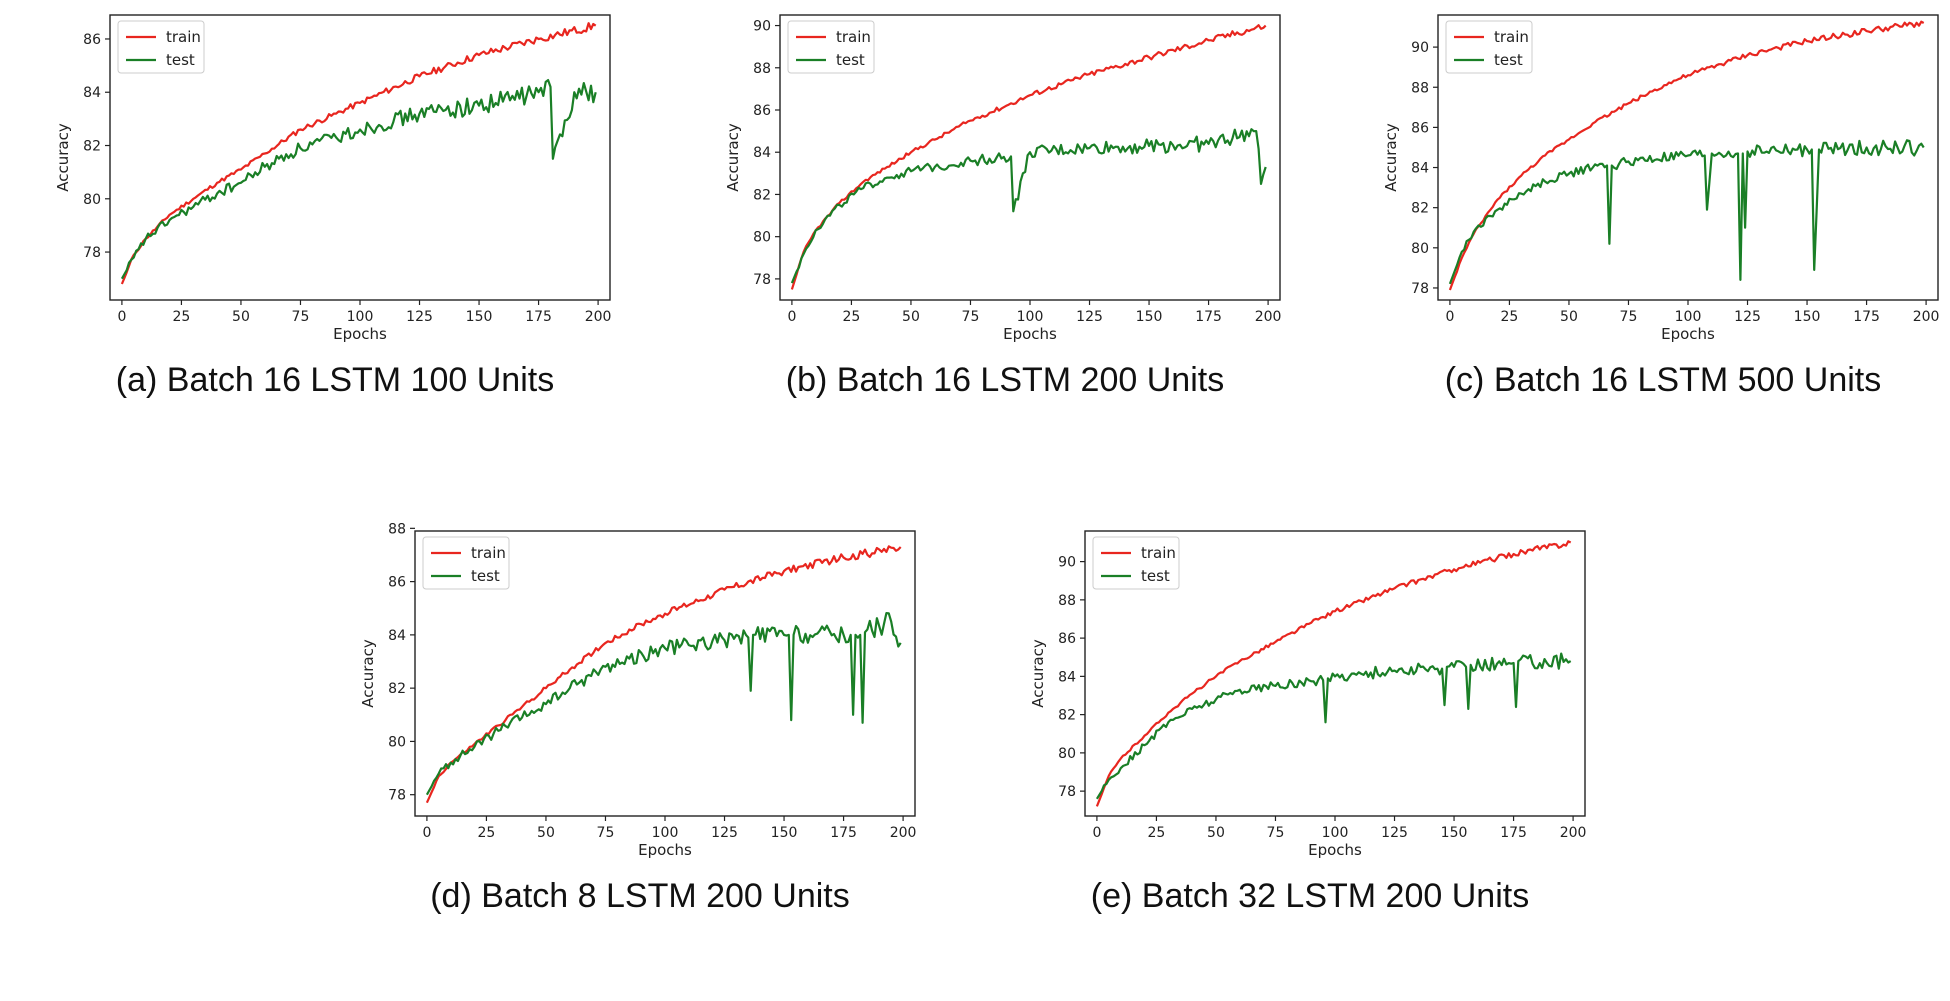  Describe the element at coordinates (1663, 380) in the screenshot. I see `chart-caption-c: (c) Batch 16 LSTM 500 Units` at that location.